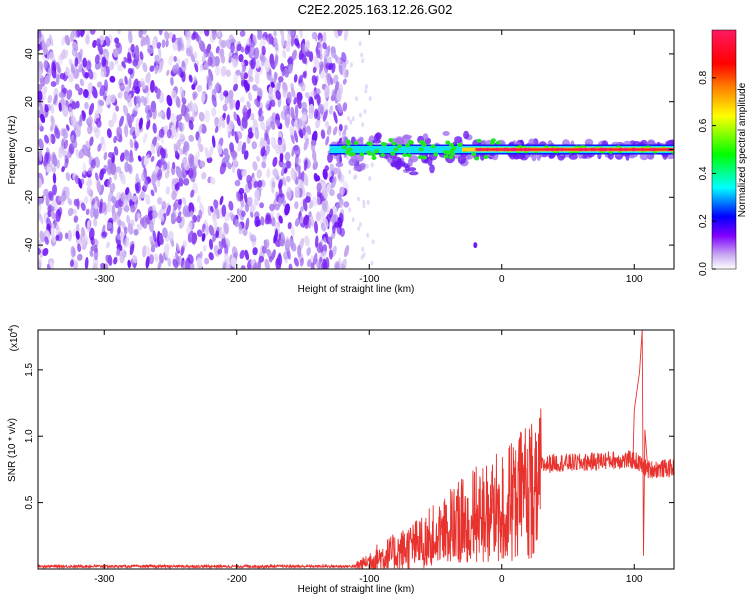  I want to click on snr-multiplier-base: (x10, so click(14, 341).